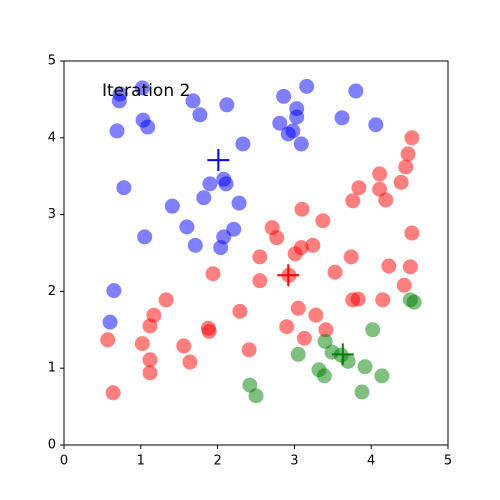 The width and height of the screenshot is (500, 500). What do you see at coordinates (217, 461) in the screenshot?
I see `x-tick-label: 2` at bounding box center [217, 461].